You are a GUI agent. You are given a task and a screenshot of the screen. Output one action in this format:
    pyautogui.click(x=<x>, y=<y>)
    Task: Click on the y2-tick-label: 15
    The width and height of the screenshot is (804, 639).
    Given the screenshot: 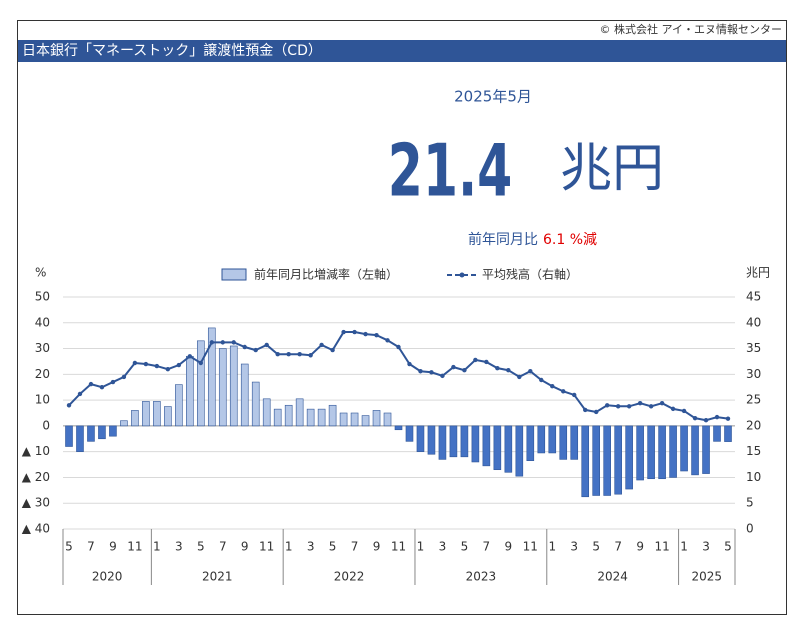 What is the action you would take?
    pyautogui.click(x=753, y=451)
    